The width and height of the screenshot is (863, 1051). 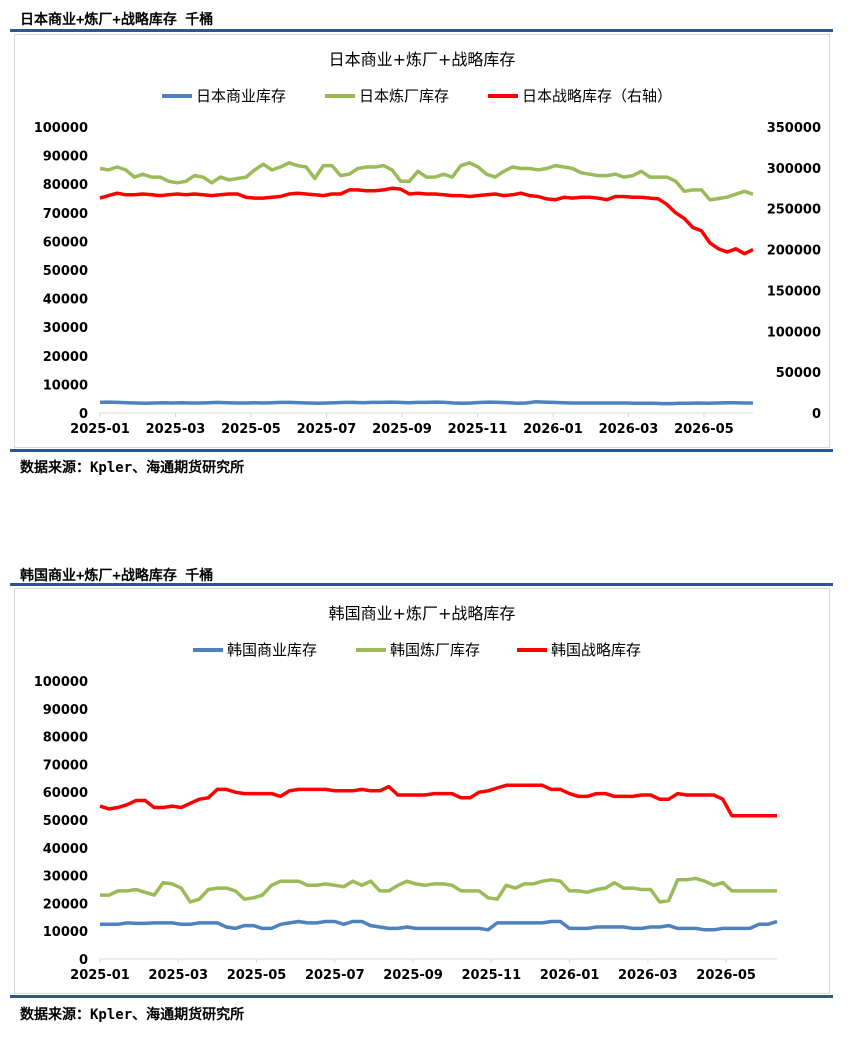 What do you see at coordinates (421, 996) in the screenshot?
I see `bottom-rule-korea` at bounding box center [421, 996].